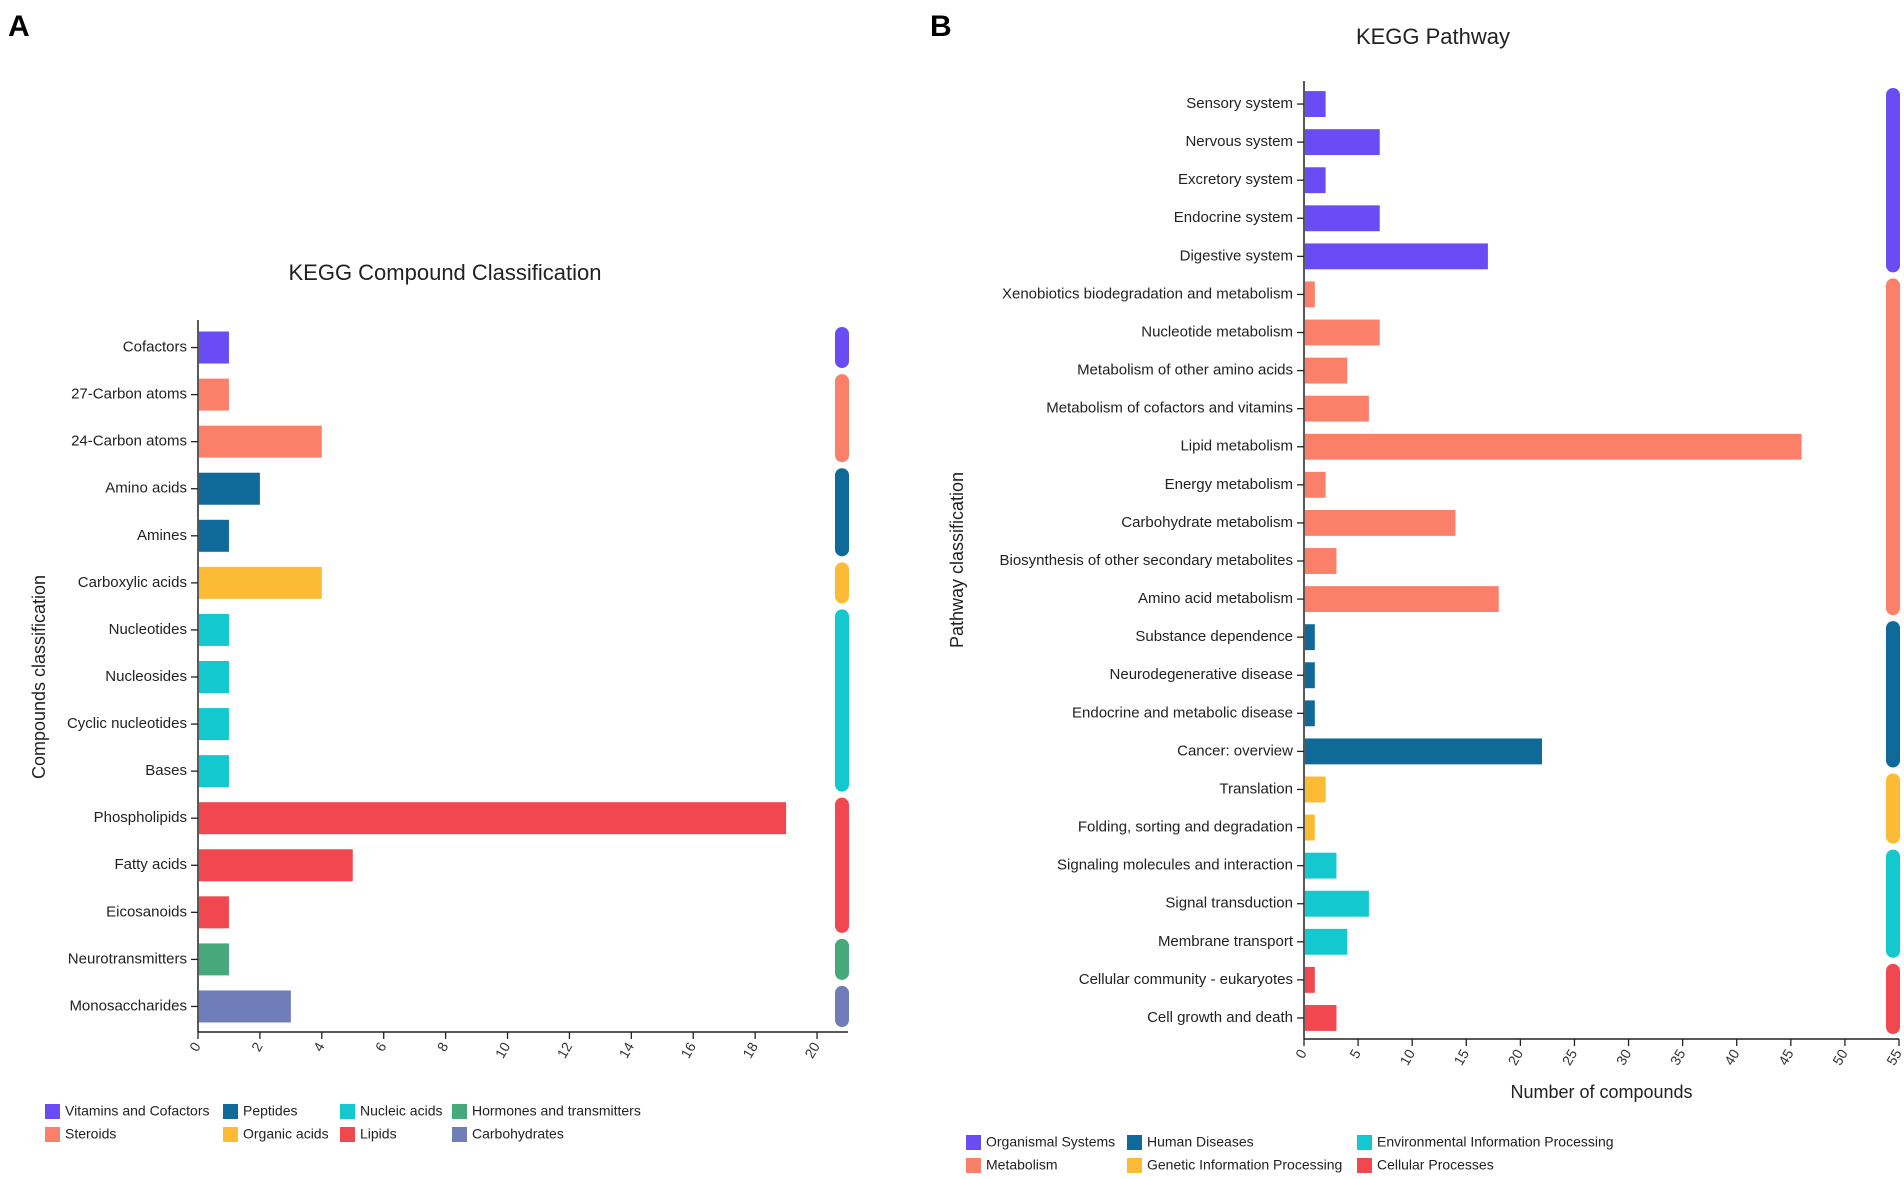 This screenshot has width=1904, height=1179. What do you see at coordinates (1235, 179) in the screenshot?
I see `category-label-excretory-system: Excretory system` at bounding box center [1235, 179].